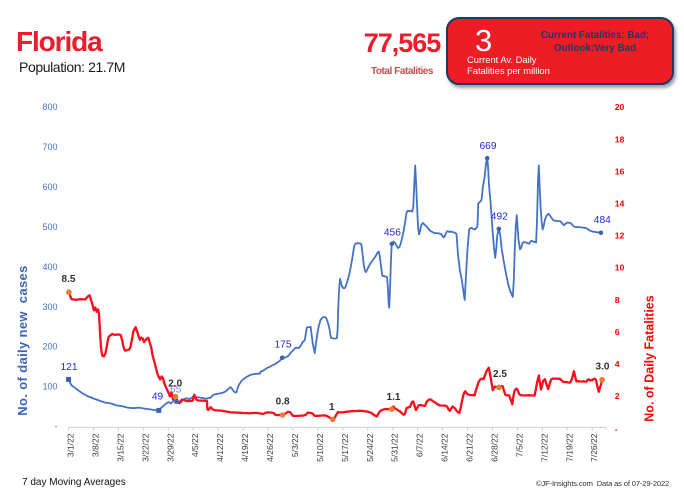 The height and width of the screenshot is (496, 684). Describe the element at coordinates (175, 383) in the screenshot. I see `svg-text: 2.0` at that location.